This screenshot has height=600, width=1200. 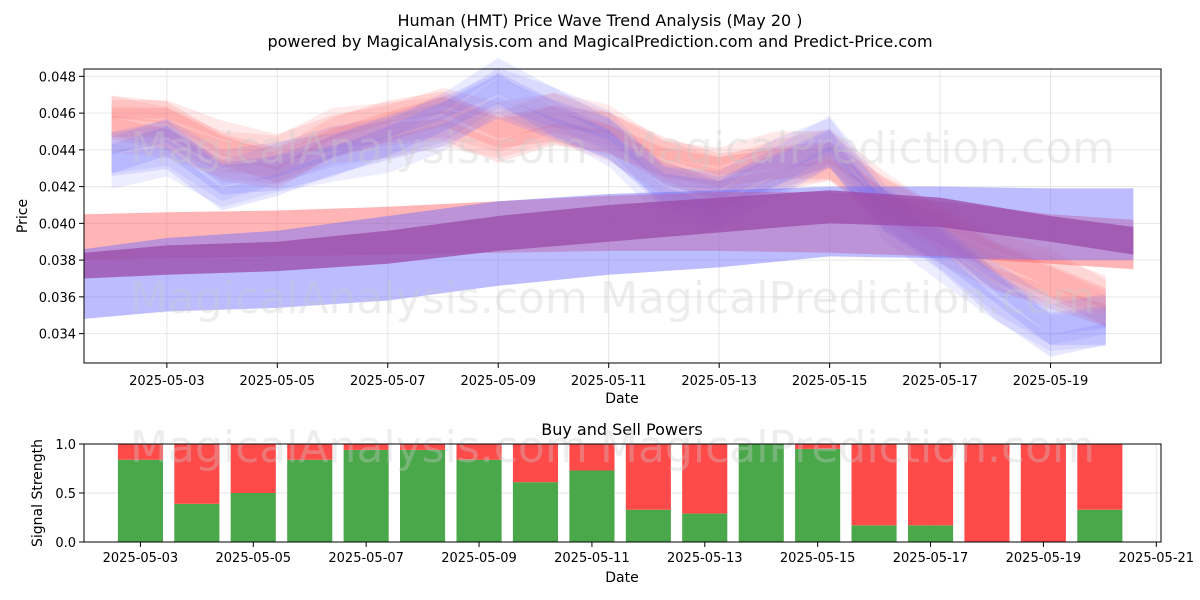 What do you see at coordinates (65, 543) in the screenshot?
I see `bar-y-tick-label: 0.0` at bounding box center [65, 543].